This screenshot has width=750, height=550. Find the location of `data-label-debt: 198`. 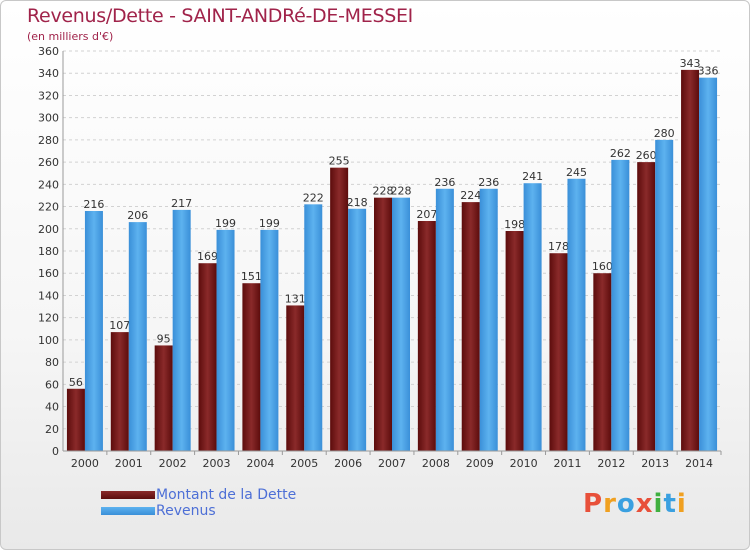

data-label-debt: 198 is located at coordinates (514, 224).